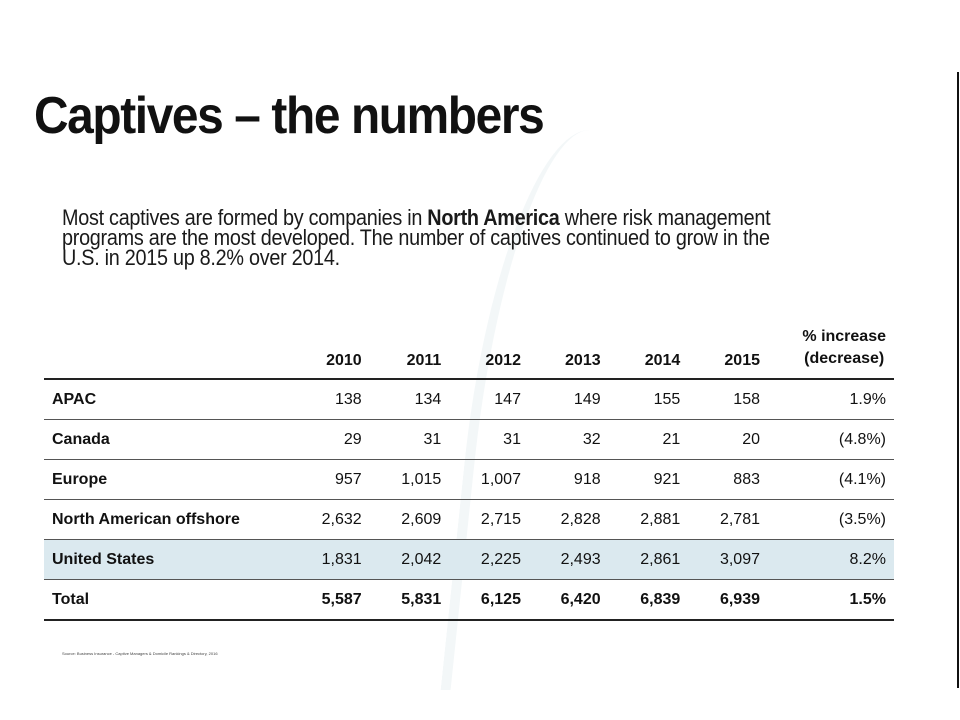  What do you see at coordinates (831, 479) in the screenshot?
I see `pct-cell: (4.1%)` at bounding box center [831, 479].